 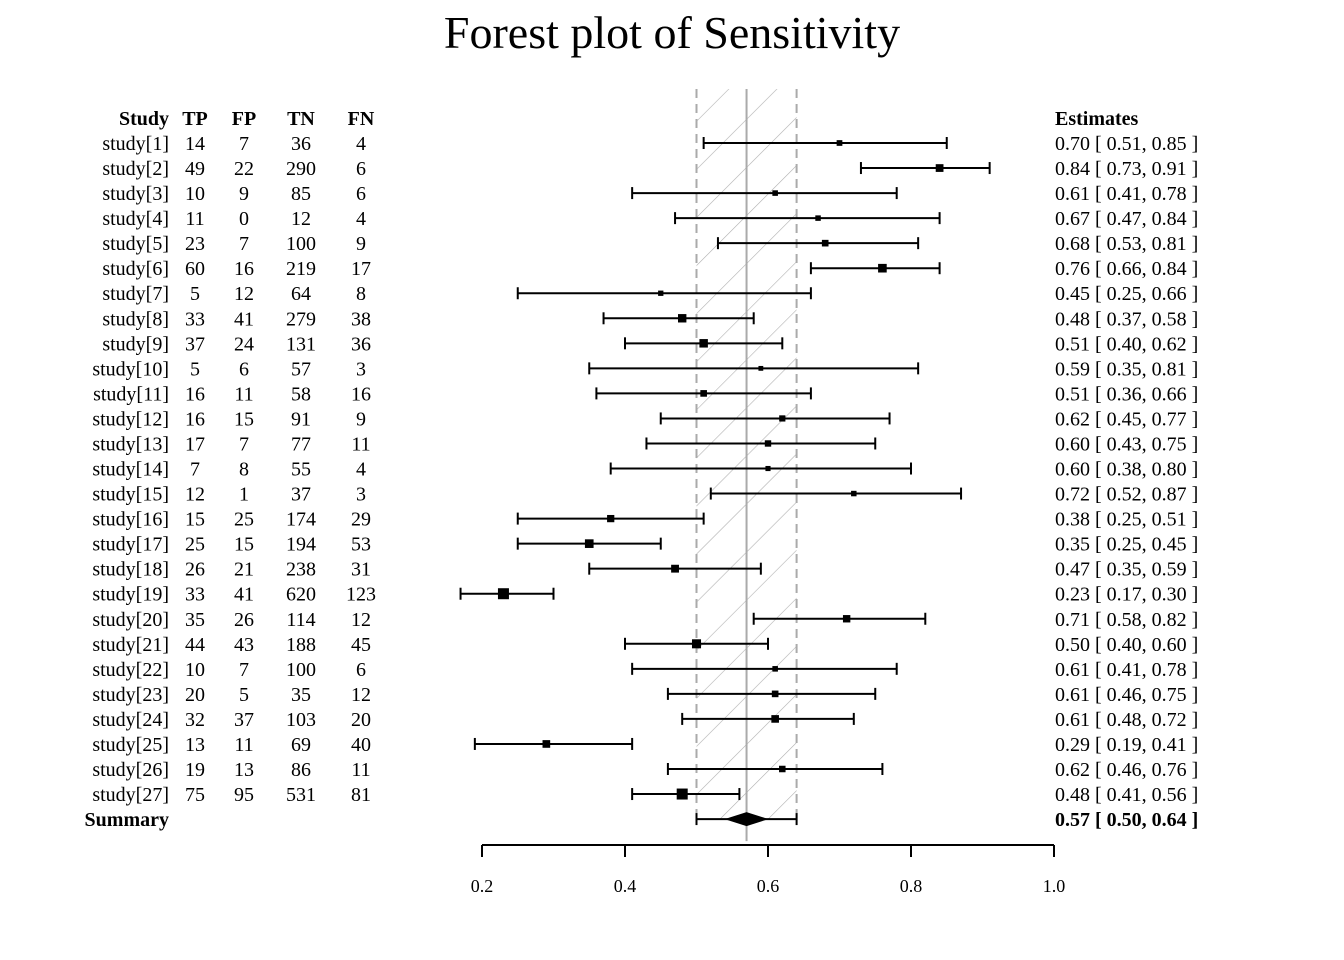 What do you see at coordinates (645, 419) in the screenshot?
I see `study-row: study[12] 16 15 91 9 0.62 [ 0.45, 0.77 ]` at bounding box center [645, 419].